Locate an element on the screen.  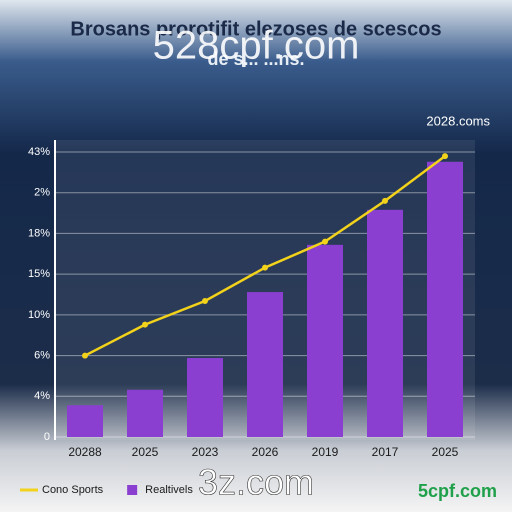
watermark: 528cpf.com is located at coordinates (256, 46).